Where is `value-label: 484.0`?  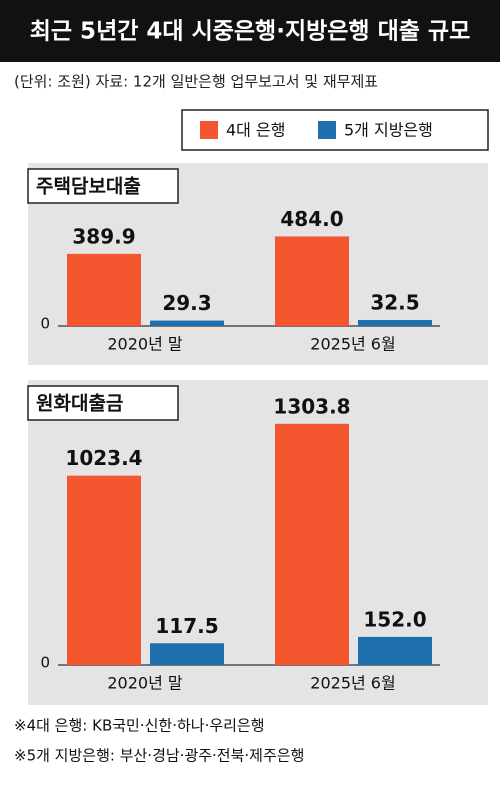
value-label: 484.0 is located at coordinates (311, 219).